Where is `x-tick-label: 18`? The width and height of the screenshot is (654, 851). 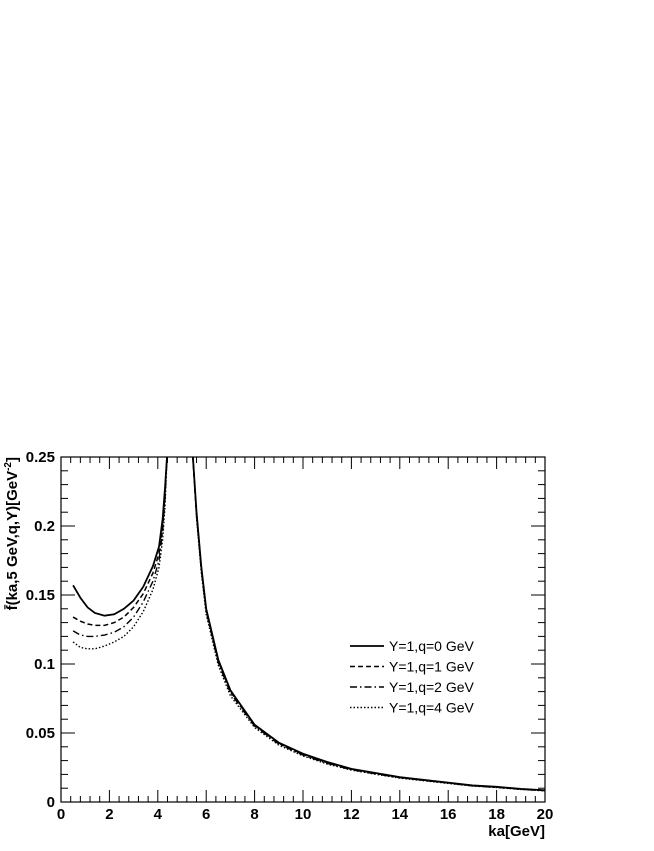
x-tick-label: 18 is located at coordinates (496, 814).